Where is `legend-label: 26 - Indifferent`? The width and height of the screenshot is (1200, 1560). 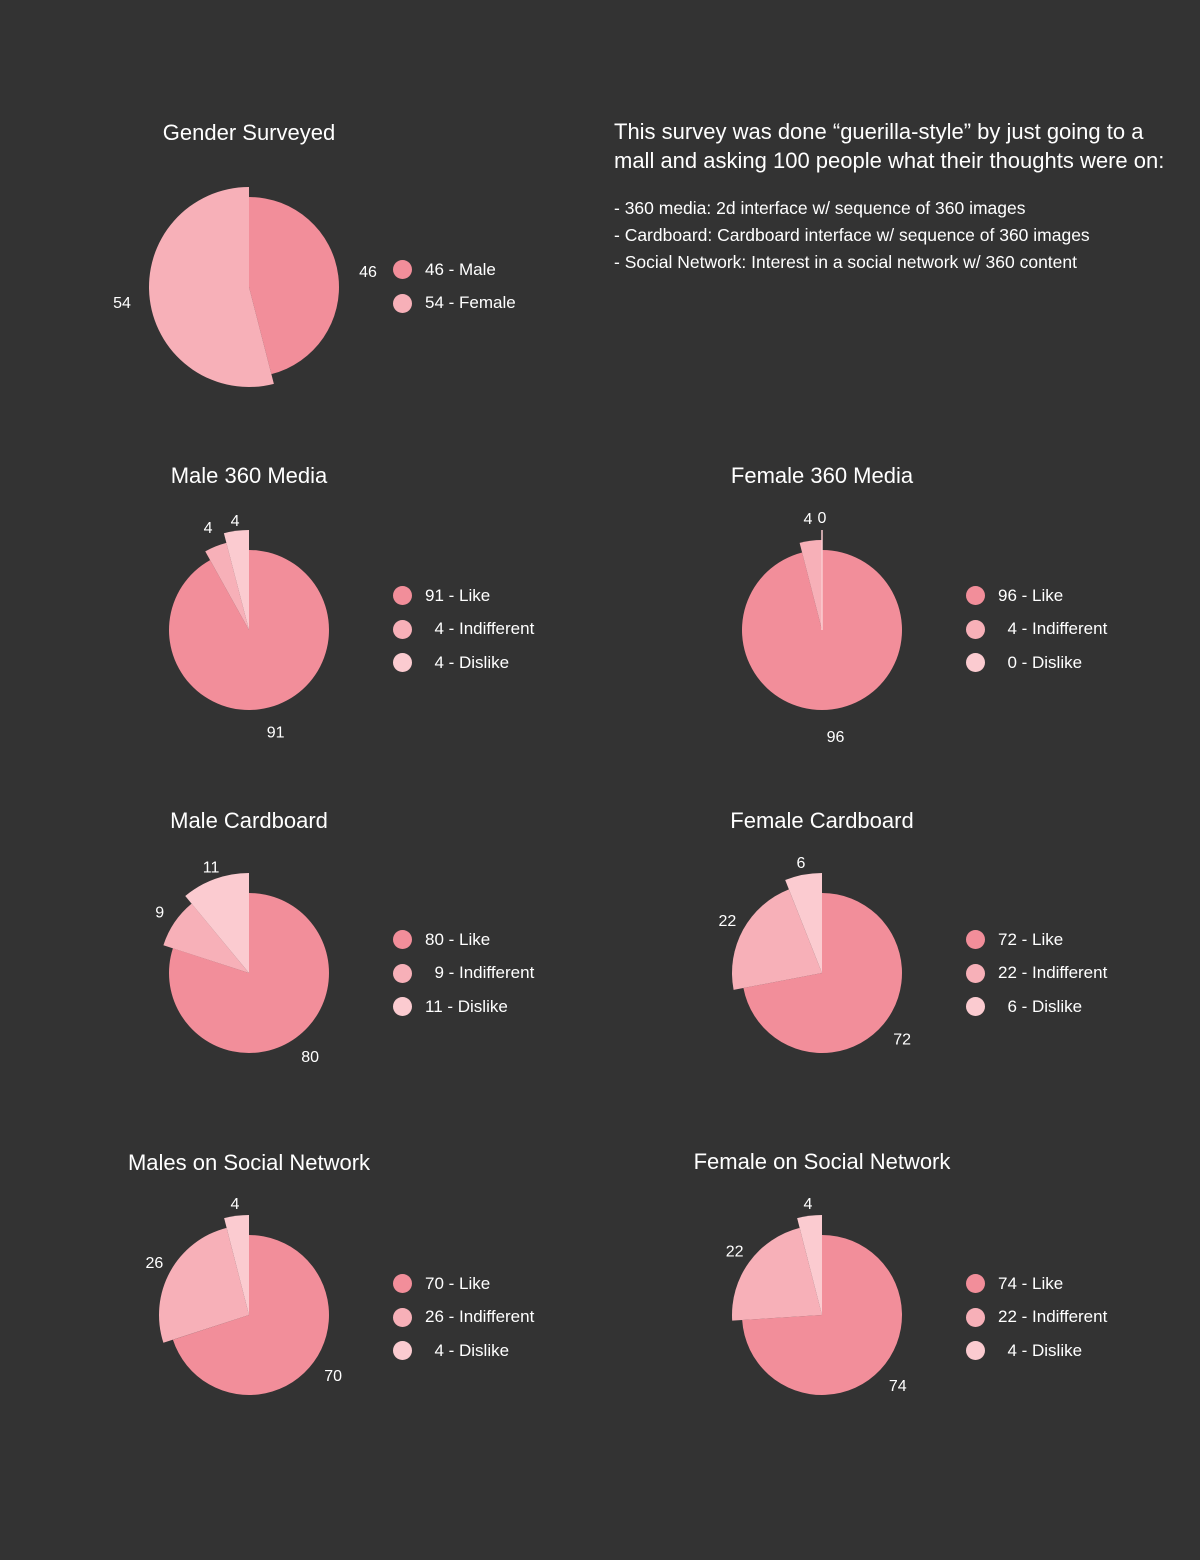 legend-label: 26 - Indifferent is located at coordinates (480, 1317).